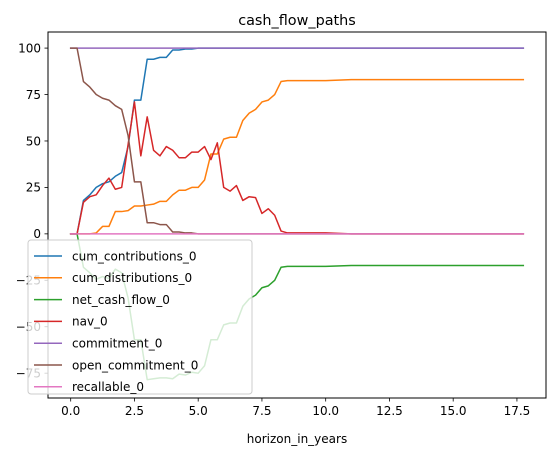 The image size is (554, 455). I want to click on chart-title: cash_flow_paths, so click(297, 21).